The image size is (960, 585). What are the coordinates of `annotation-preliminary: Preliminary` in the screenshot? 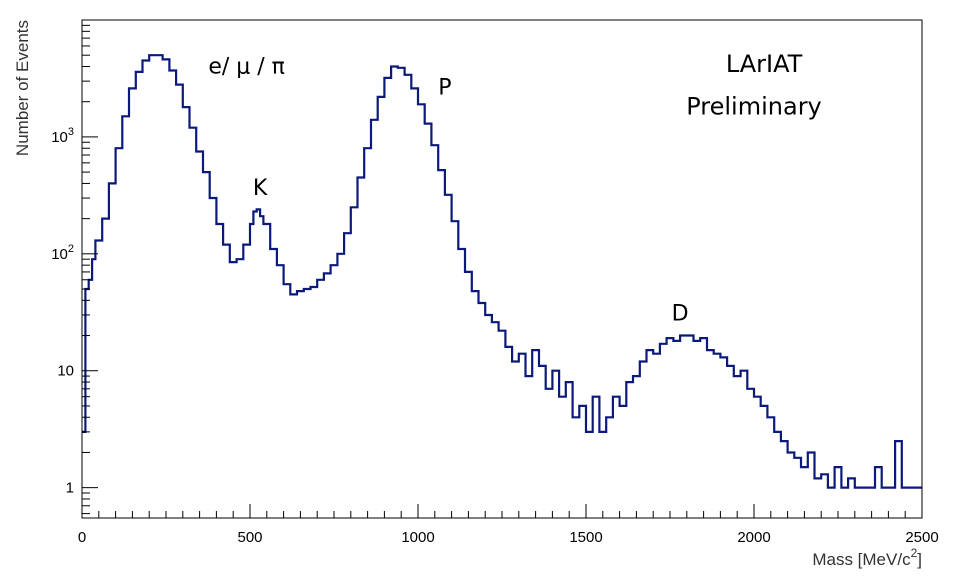 It's located at (754, 107).